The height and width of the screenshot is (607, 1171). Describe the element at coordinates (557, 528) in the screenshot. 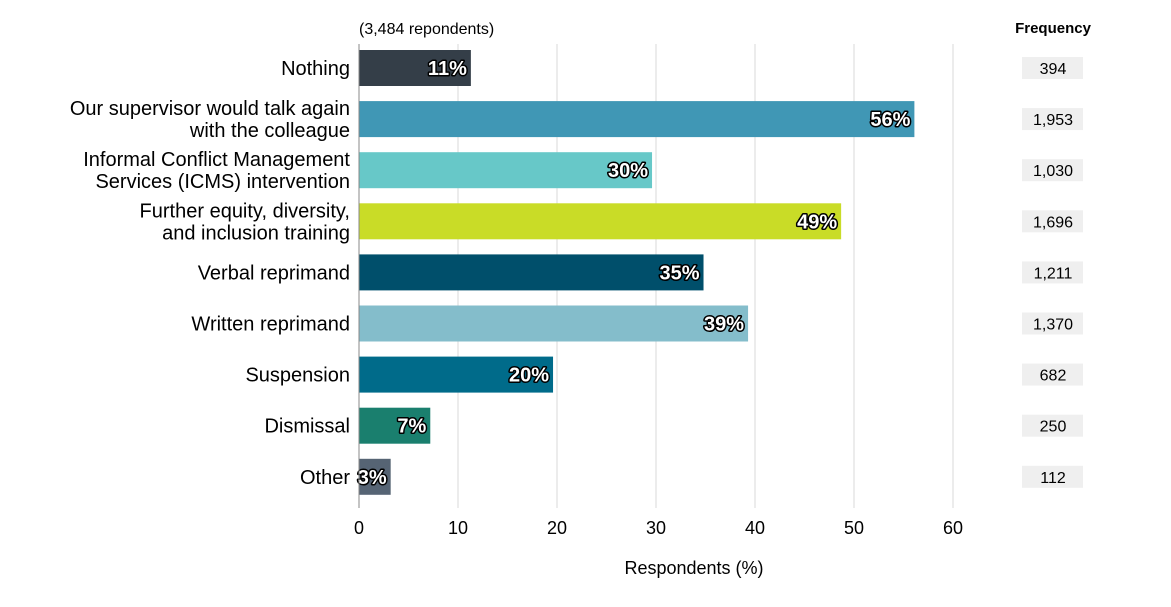

I see `x-tick-label: 20` at that location.